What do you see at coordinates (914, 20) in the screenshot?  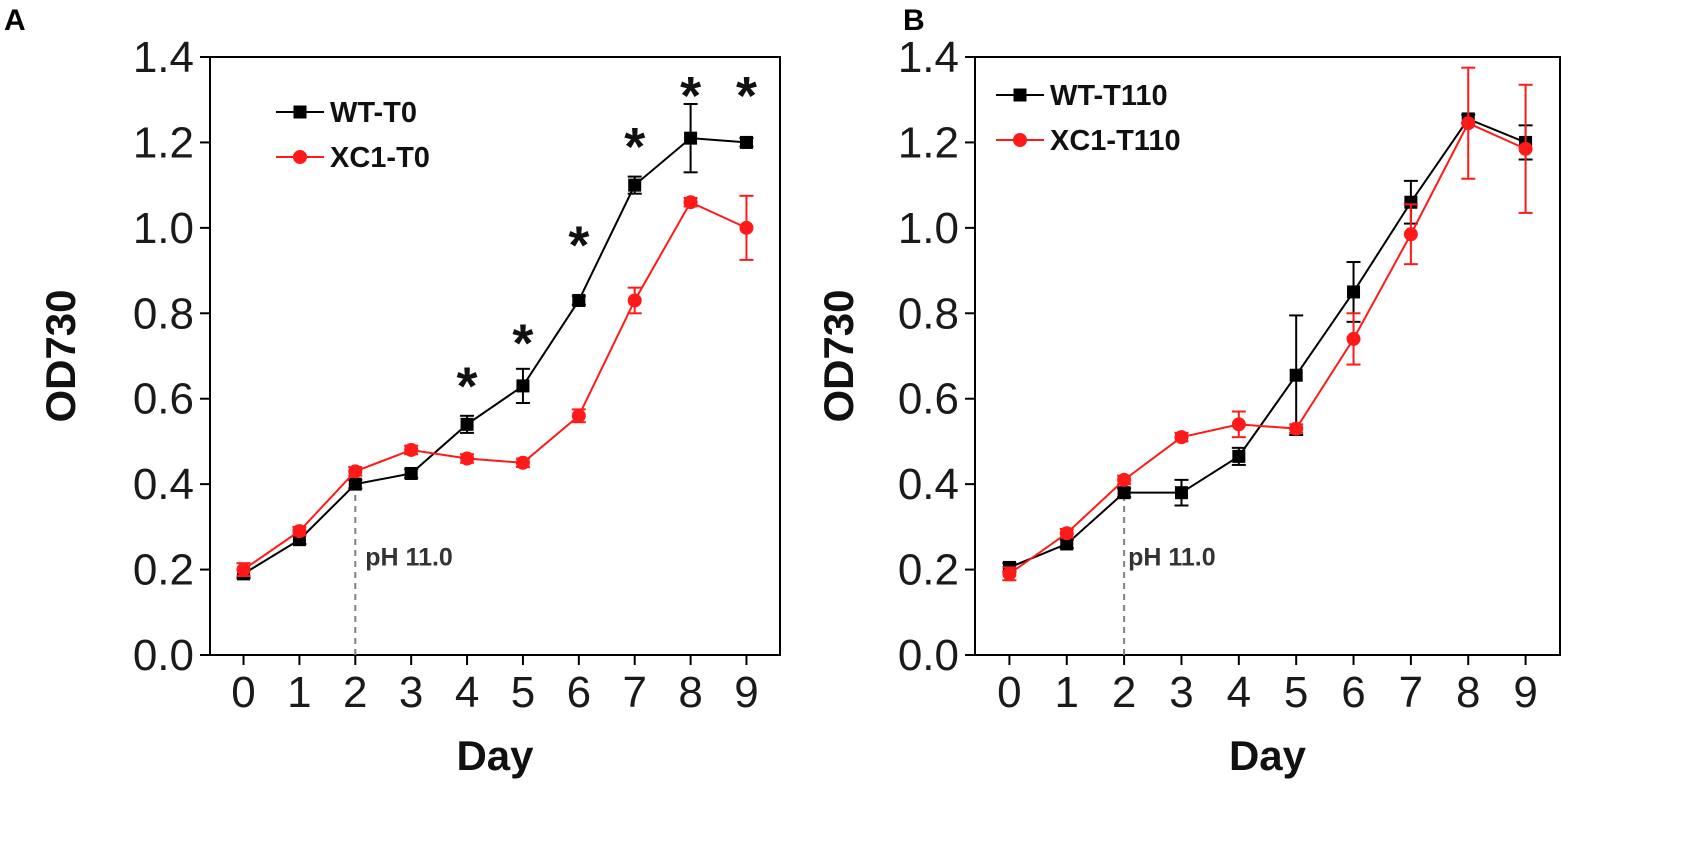 I see `panel-label: B` at bounding box center [914, 20].